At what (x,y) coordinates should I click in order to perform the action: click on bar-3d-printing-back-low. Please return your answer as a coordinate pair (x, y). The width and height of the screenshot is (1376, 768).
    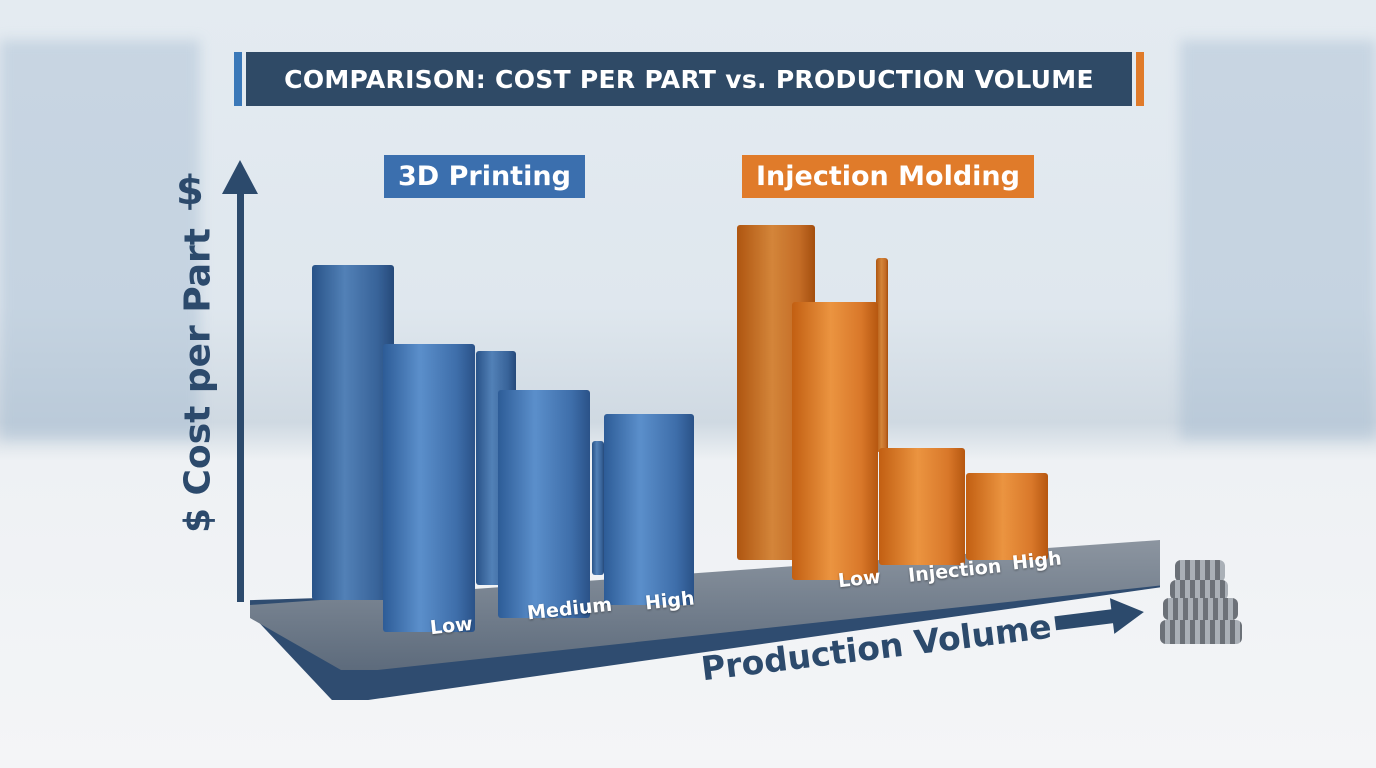
    Looking at the image, I should click on (353, 432).